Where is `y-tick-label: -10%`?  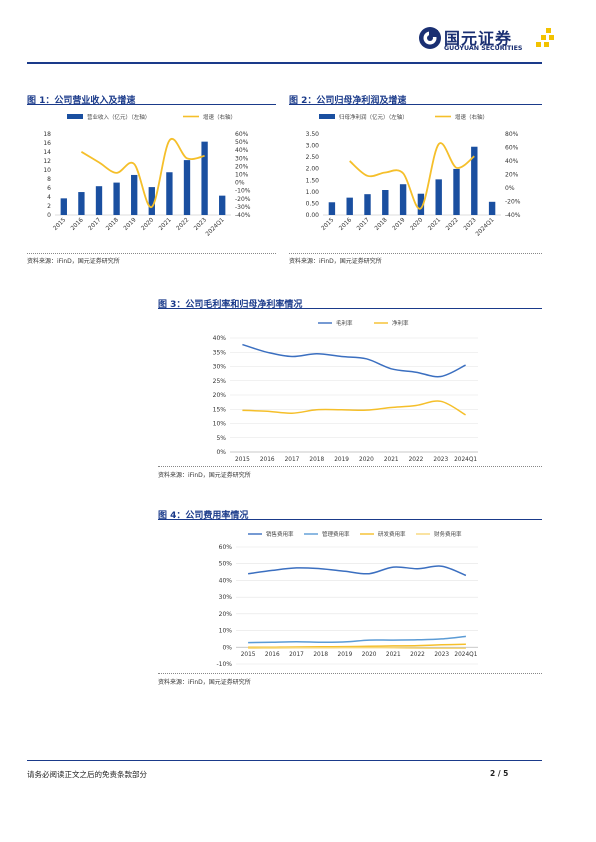
y-tick-label: -10% is located at coordinates (224, 664).